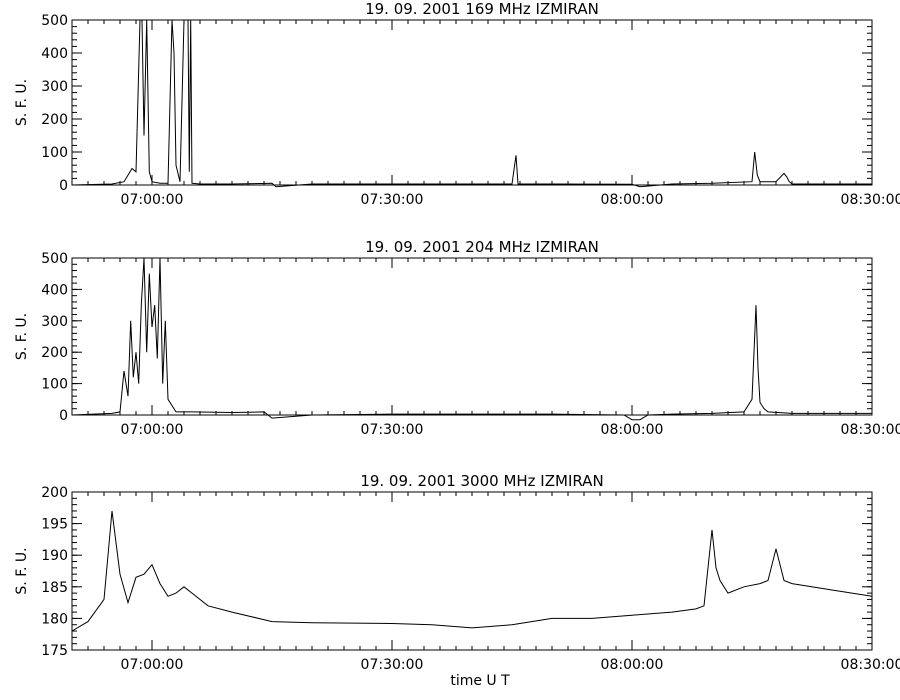  Describe the element at coordinates (54, 556) in the screenshot. I see `y-tick-label-190: 190` at that location.